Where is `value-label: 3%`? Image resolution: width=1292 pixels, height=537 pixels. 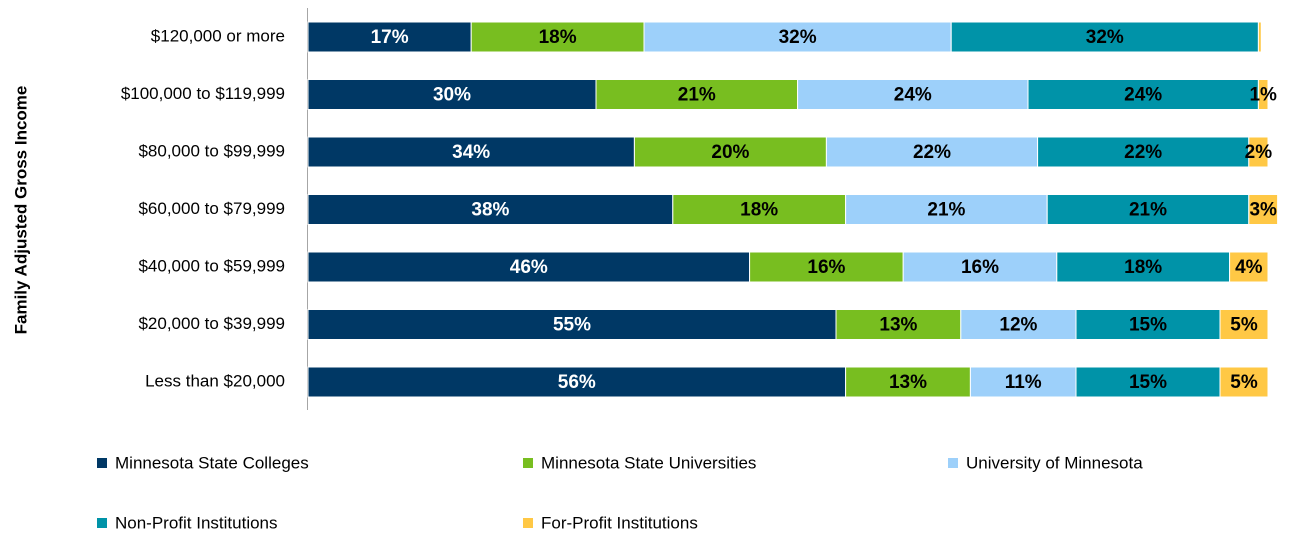 value-label: 3% is located at coordinates (1263, 210).